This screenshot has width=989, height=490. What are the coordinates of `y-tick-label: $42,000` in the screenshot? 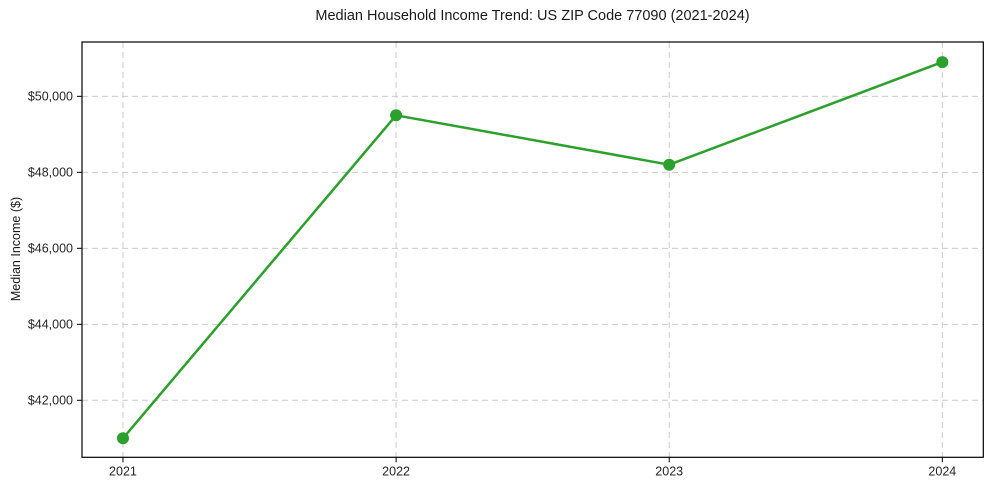 It's located at (50, 401).